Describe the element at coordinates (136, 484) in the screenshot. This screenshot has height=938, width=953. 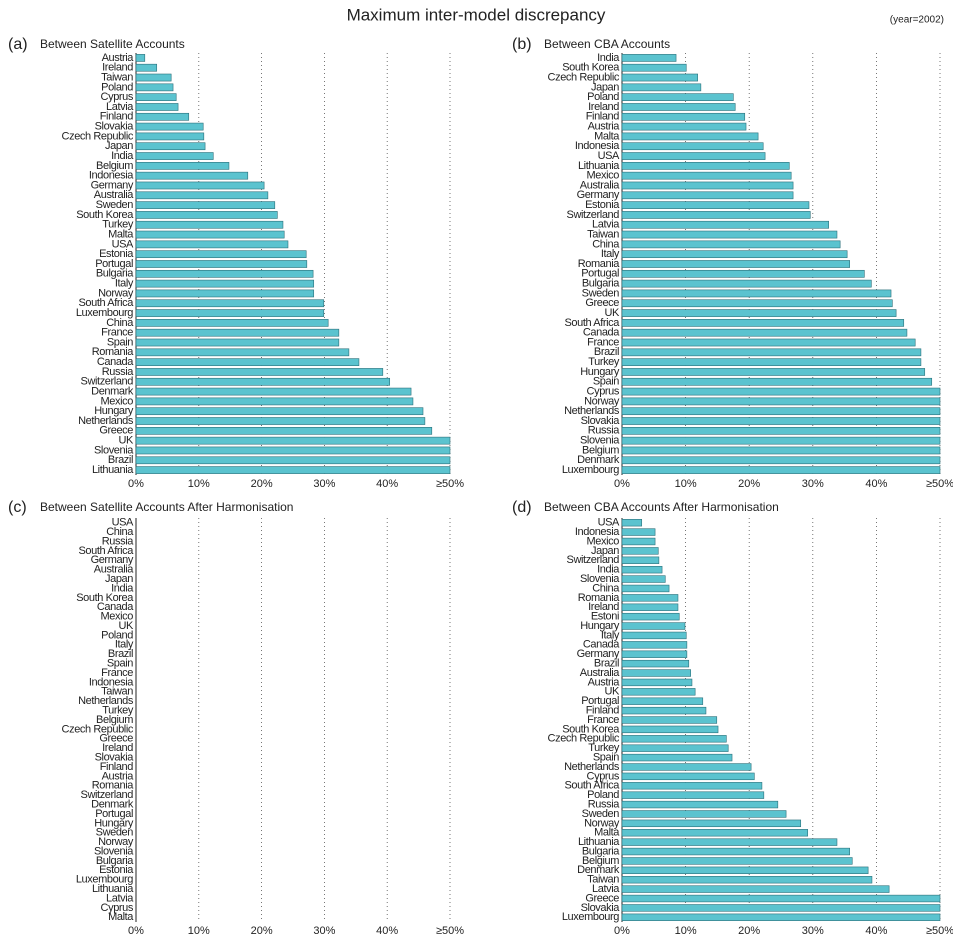
I see `x-tick-label: 0%` at that location.